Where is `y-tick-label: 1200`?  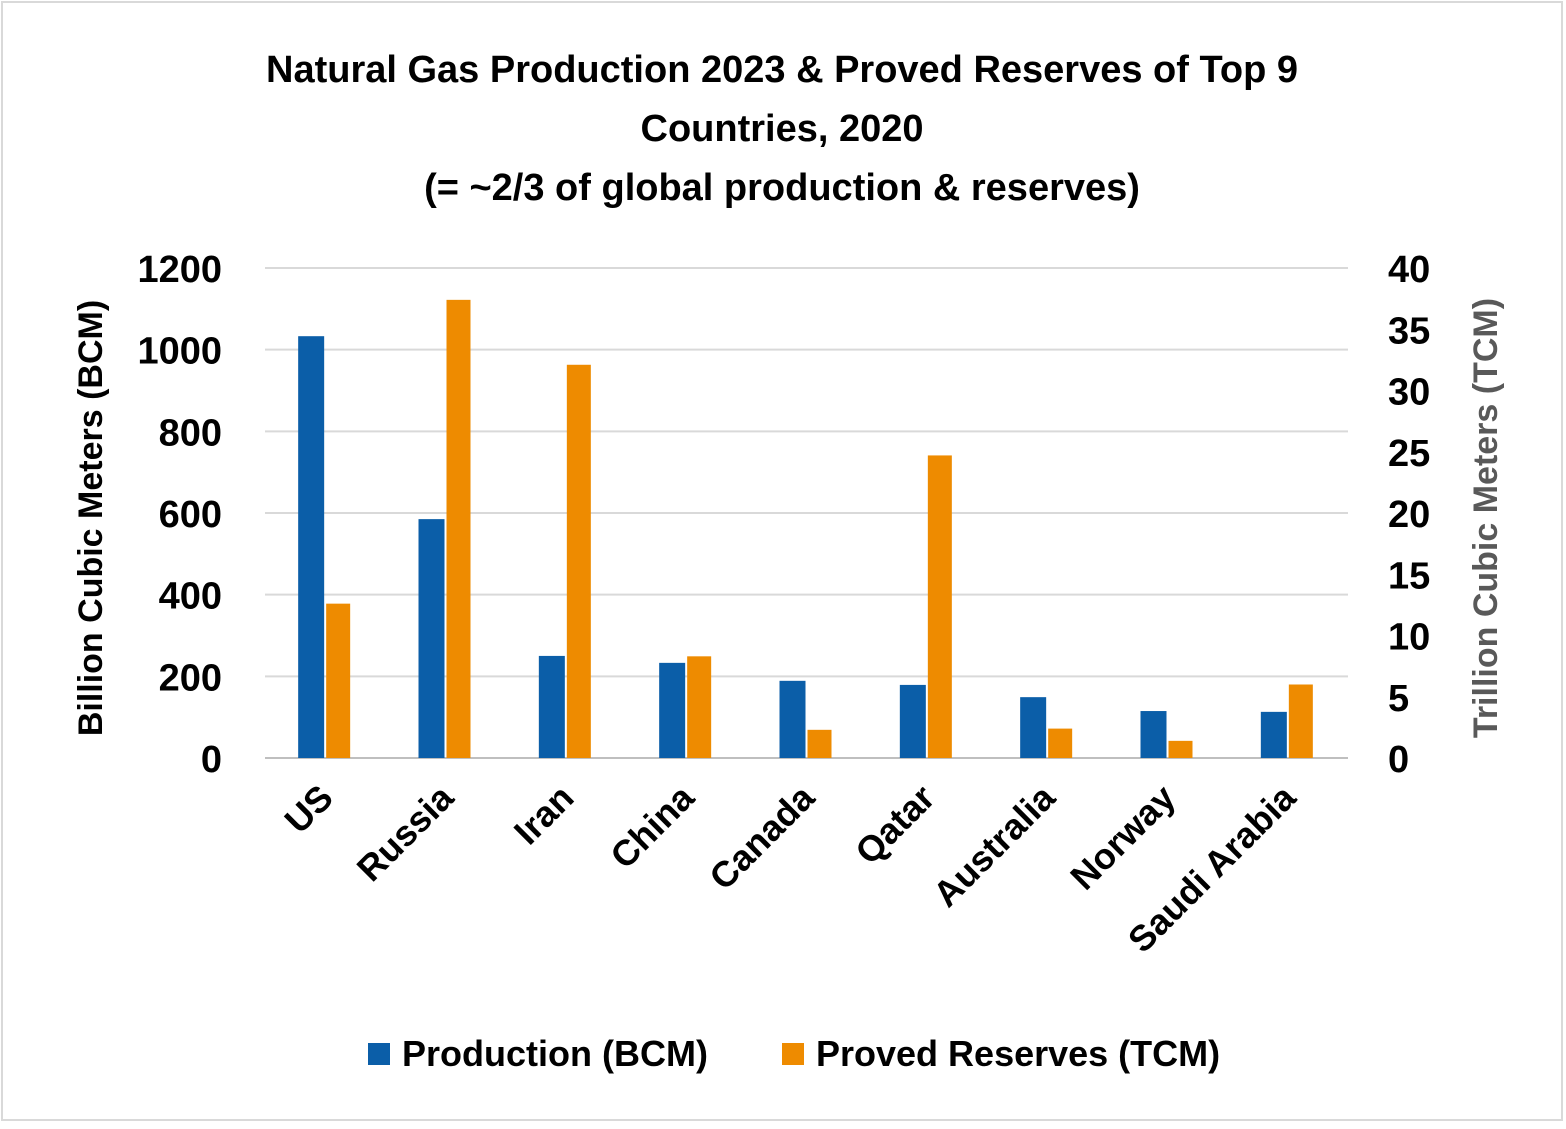
y-tick-label: 1200 is located at coordinates (179, 270).